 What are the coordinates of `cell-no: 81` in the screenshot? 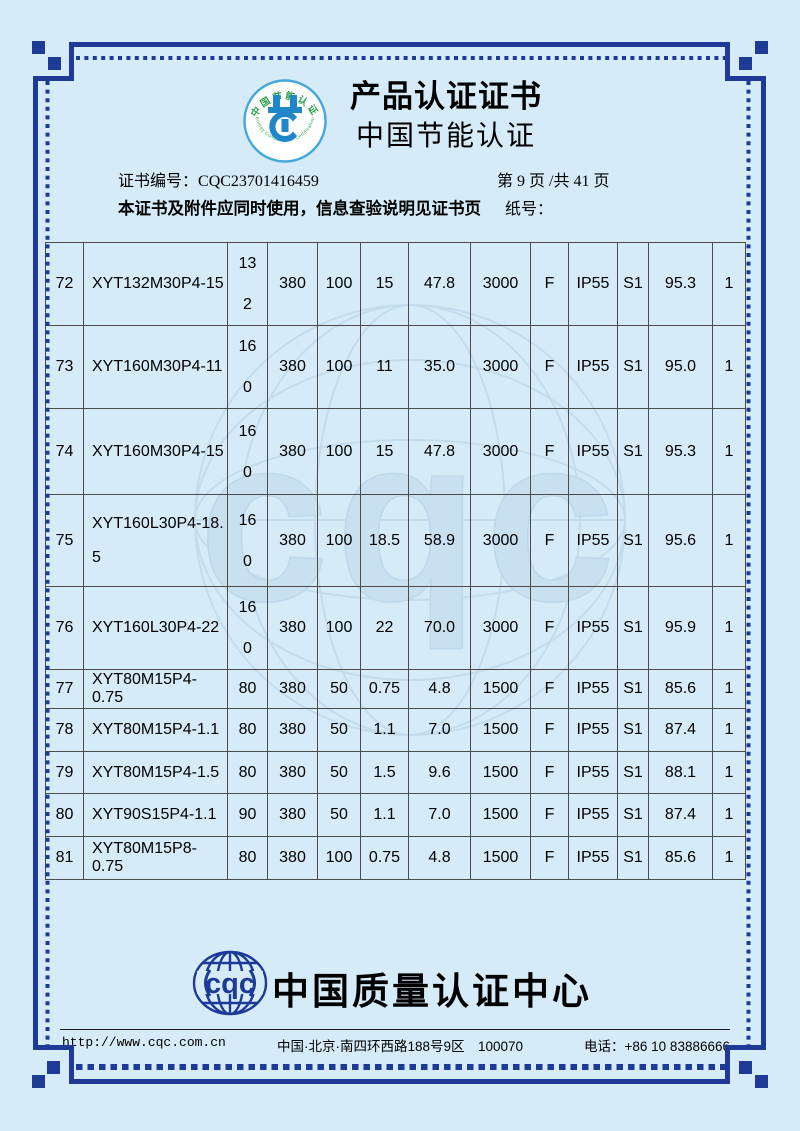 It's located at (64, 858).